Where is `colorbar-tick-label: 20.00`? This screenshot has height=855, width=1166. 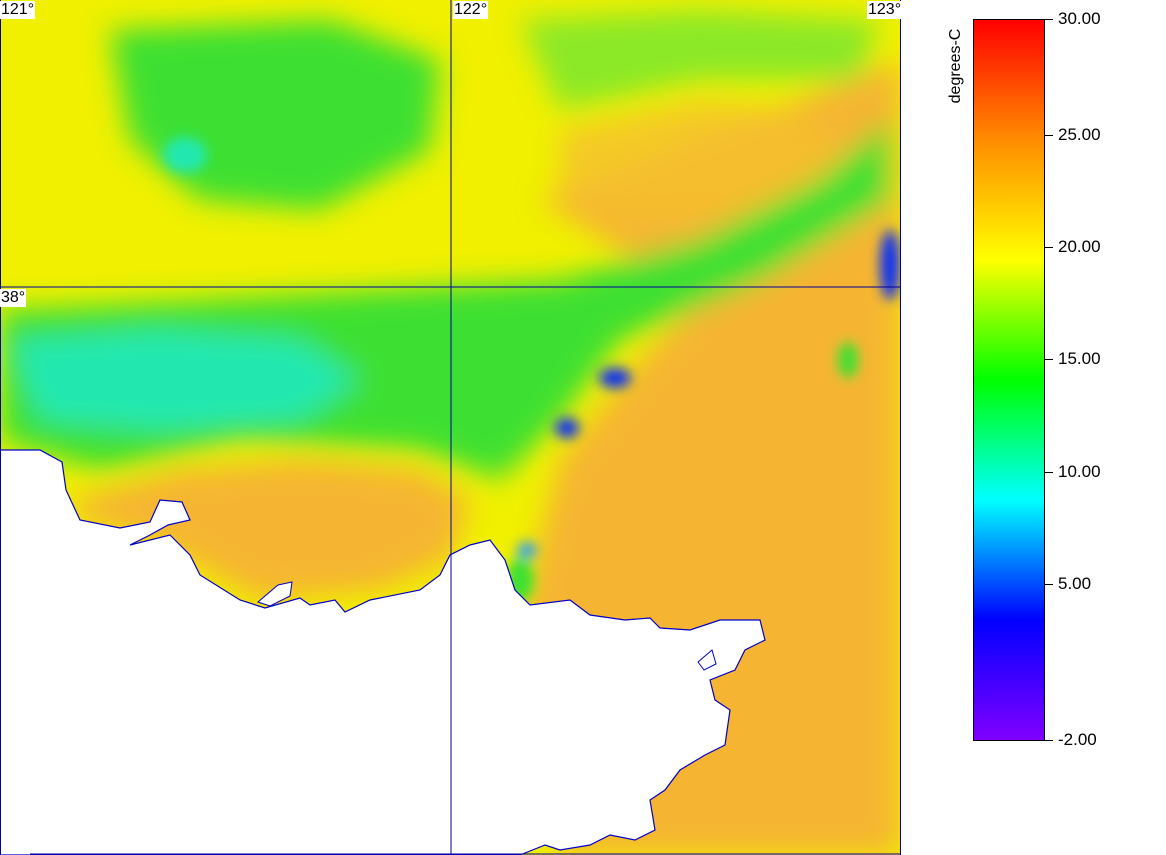
colorbar-tick-label: 20.00 is located at coordinates (1079, 246).